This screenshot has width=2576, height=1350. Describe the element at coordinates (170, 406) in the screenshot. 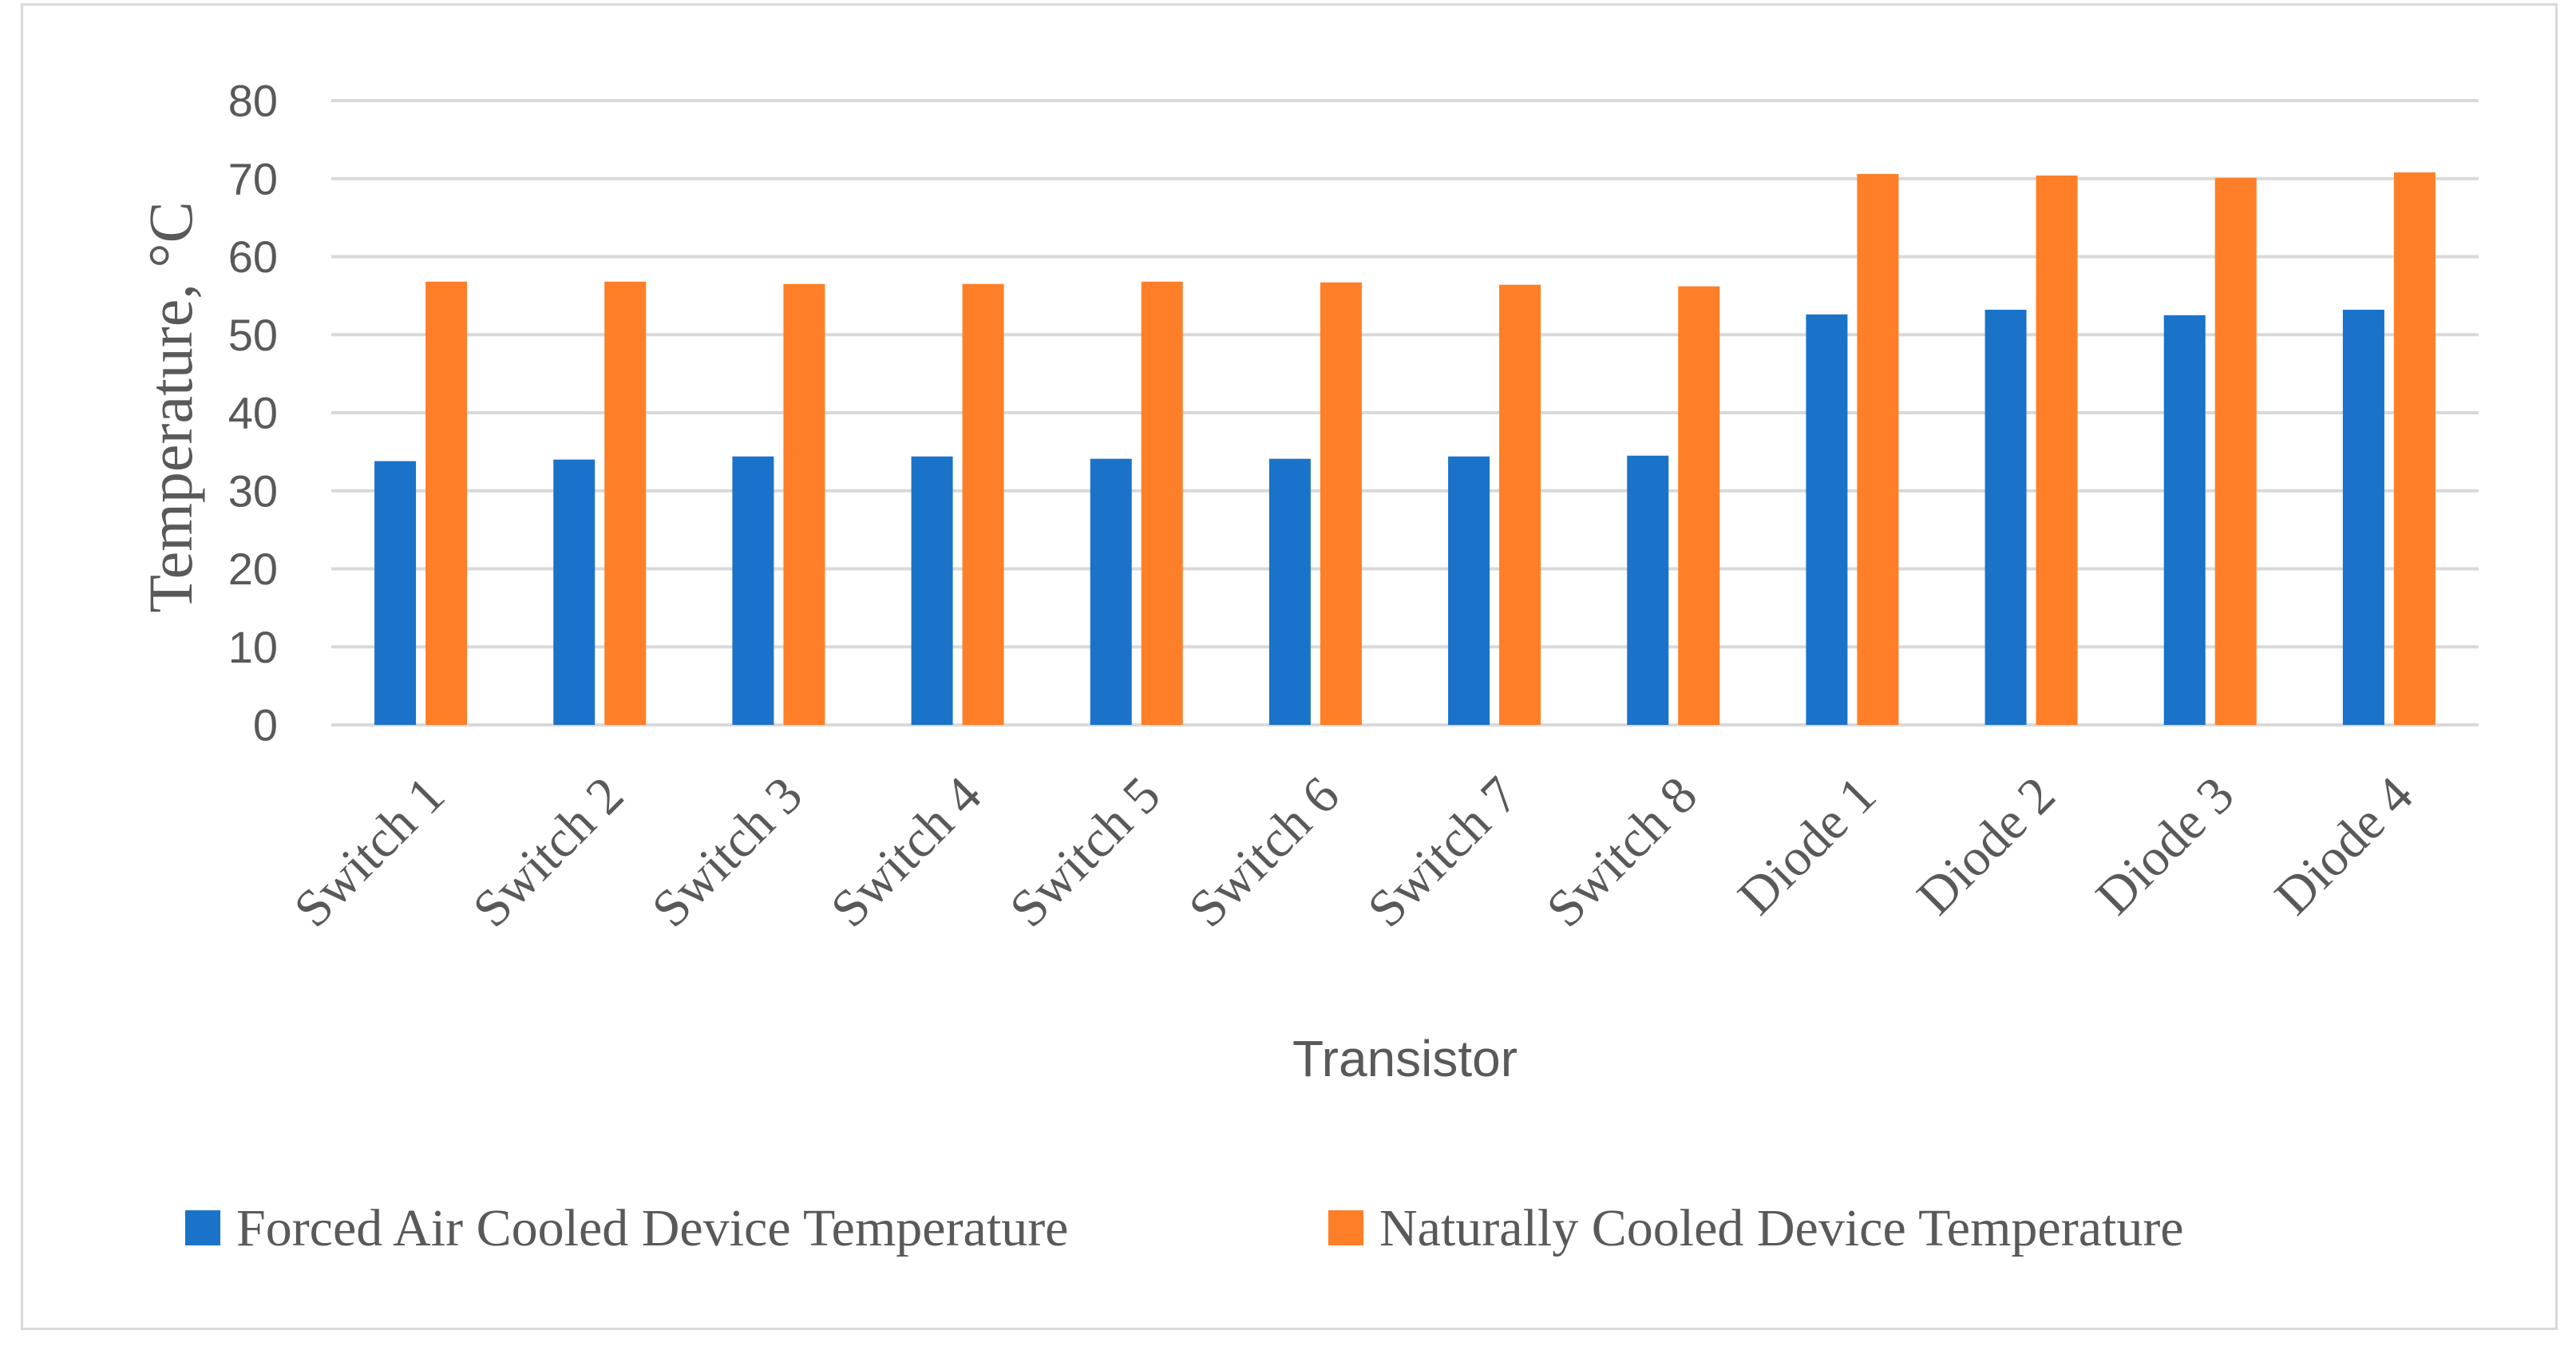

I see `y-axis-title: Temperature, °C` at that location.